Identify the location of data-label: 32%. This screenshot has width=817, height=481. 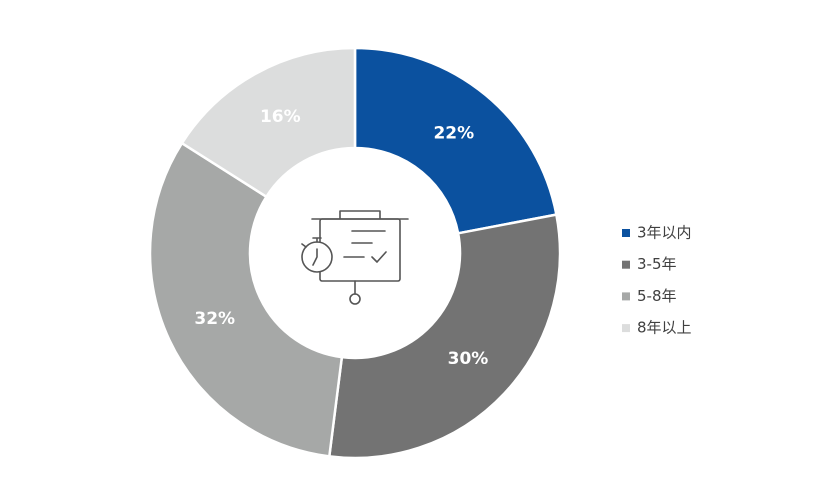
(214, 319).